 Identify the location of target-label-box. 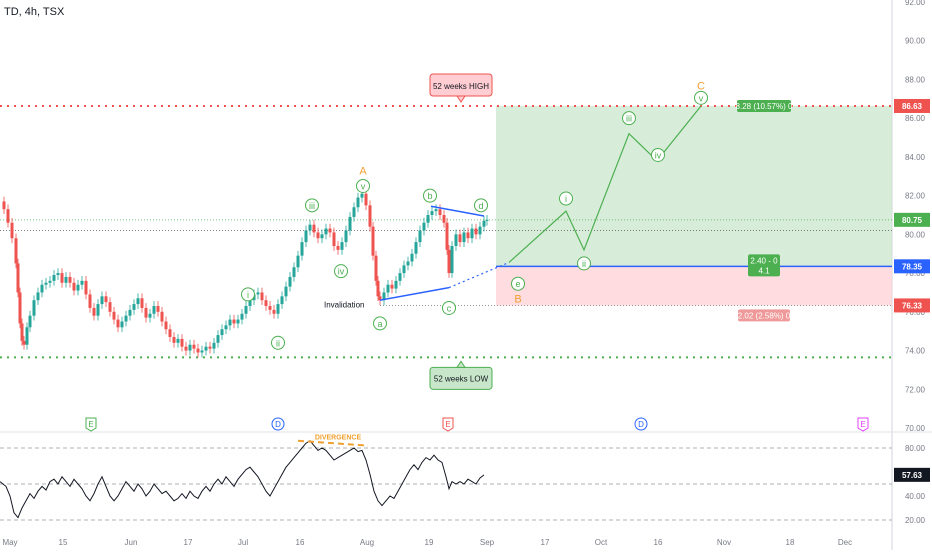
(764, 105).